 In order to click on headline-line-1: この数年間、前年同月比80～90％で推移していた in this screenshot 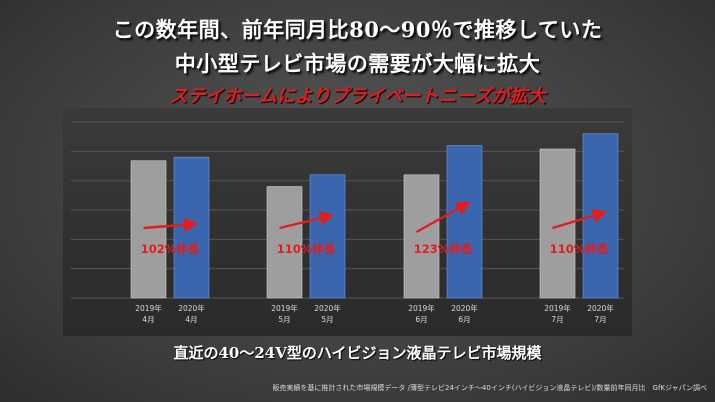, I will do `click(357, 29)`.